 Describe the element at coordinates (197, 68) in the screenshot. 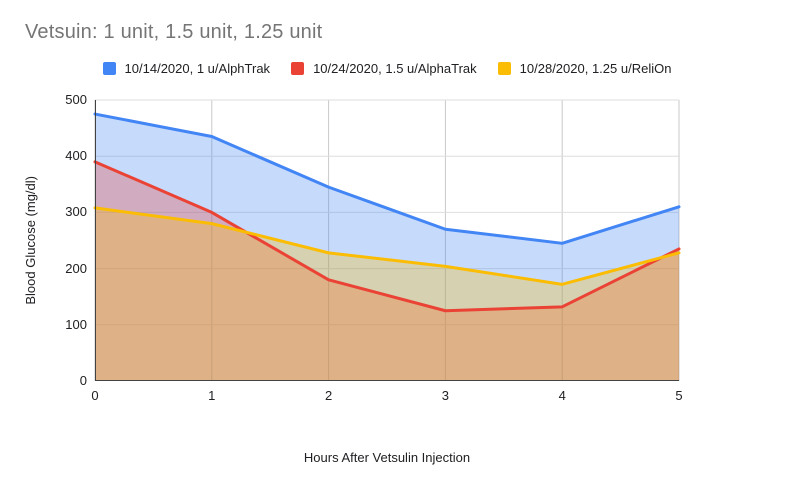

I see `legend-label-blue: 10/14/2020, 1 u/AlphTrak` at that location.